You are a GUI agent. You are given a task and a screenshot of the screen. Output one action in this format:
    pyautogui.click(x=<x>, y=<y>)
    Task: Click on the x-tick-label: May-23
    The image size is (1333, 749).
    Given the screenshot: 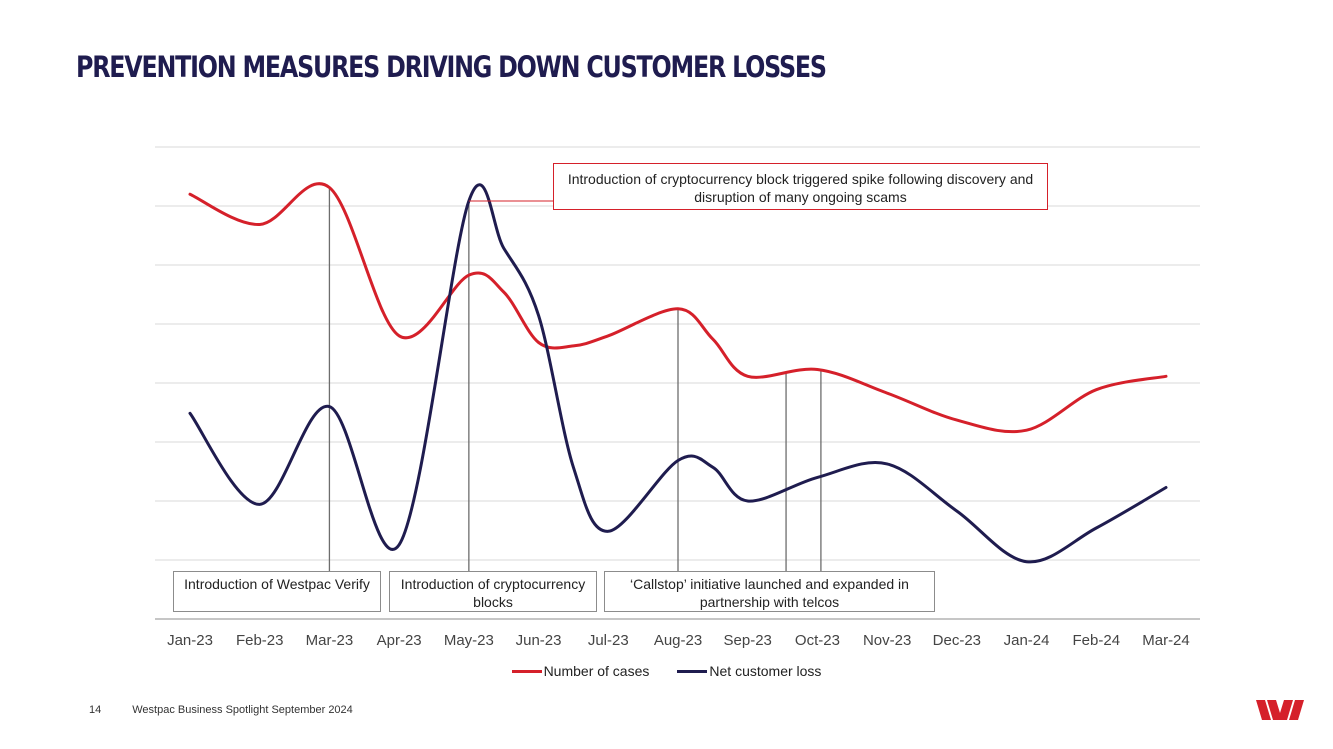 What is the action you would take?
    pyautogui.click(x=469, y=640)
    